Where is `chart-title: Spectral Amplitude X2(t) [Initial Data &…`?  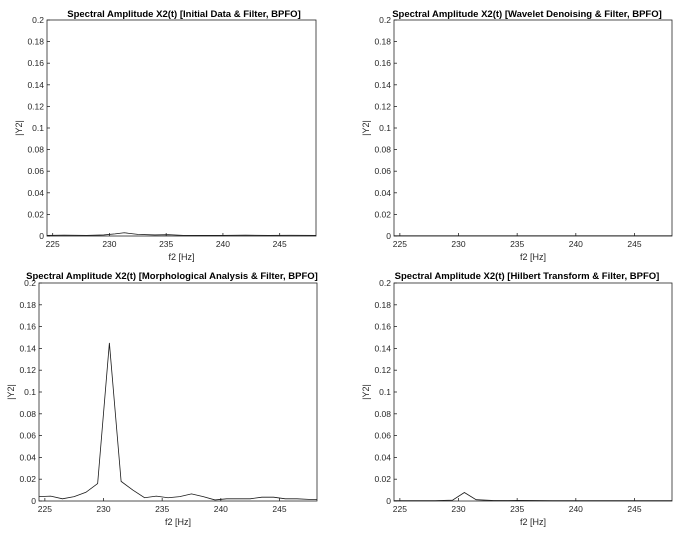
chart-title: Spectral Amplitude X2(t) [Initial Data &… is located at coordinates (183, 14).